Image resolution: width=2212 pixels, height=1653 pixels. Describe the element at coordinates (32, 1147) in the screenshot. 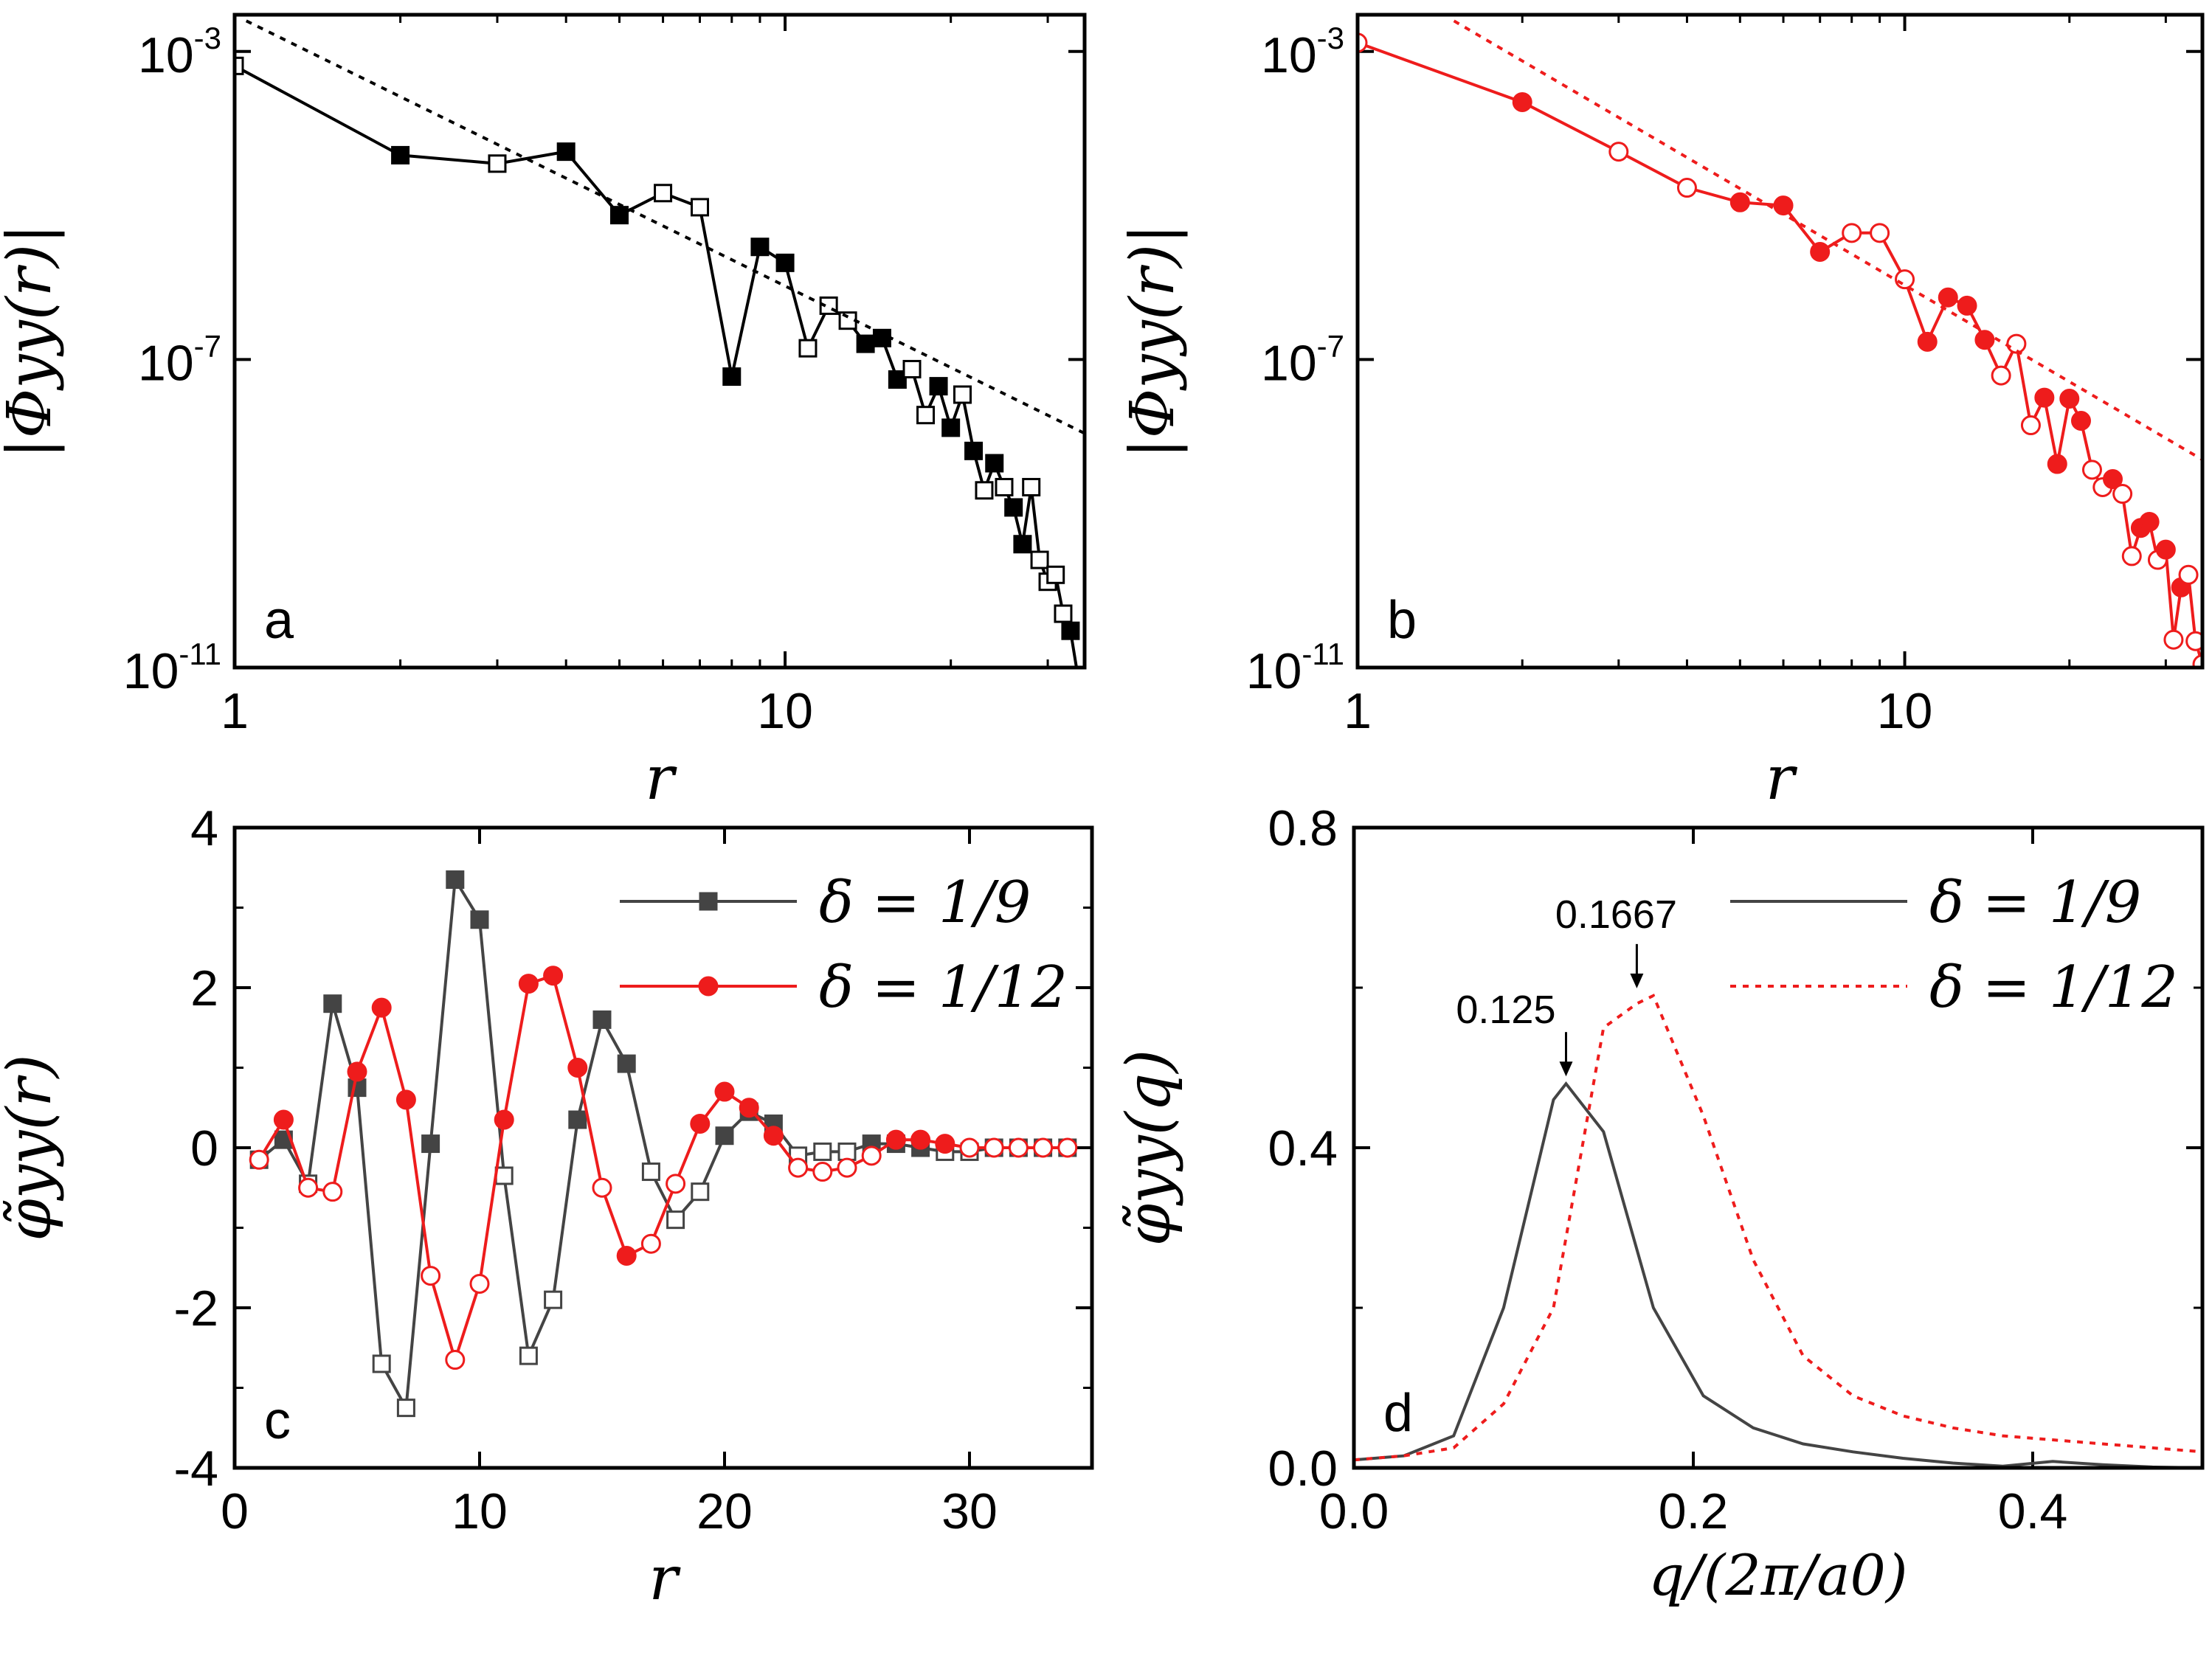

I see `y-axis-label: φ̃yy(r)` at that location.